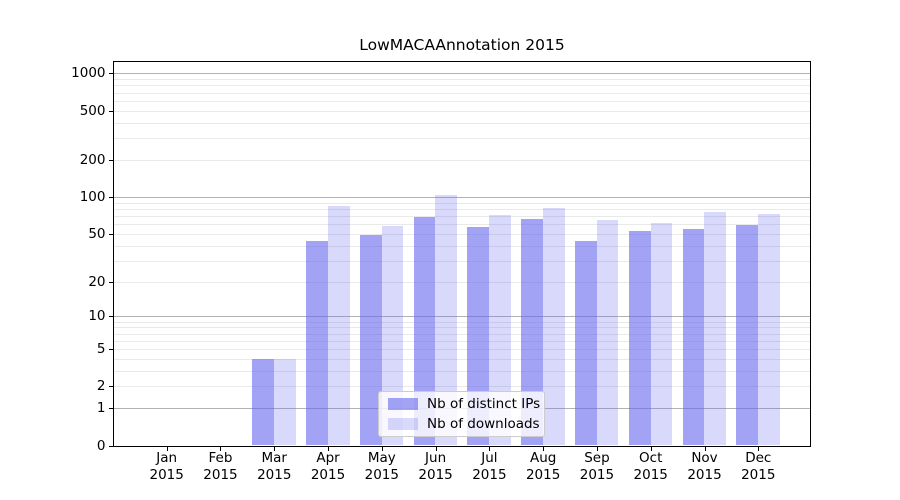  What do you see at coordinates (92, 196) in the screenshot?
I see `y-tick-label: 100` at bounding box center [92, 196].